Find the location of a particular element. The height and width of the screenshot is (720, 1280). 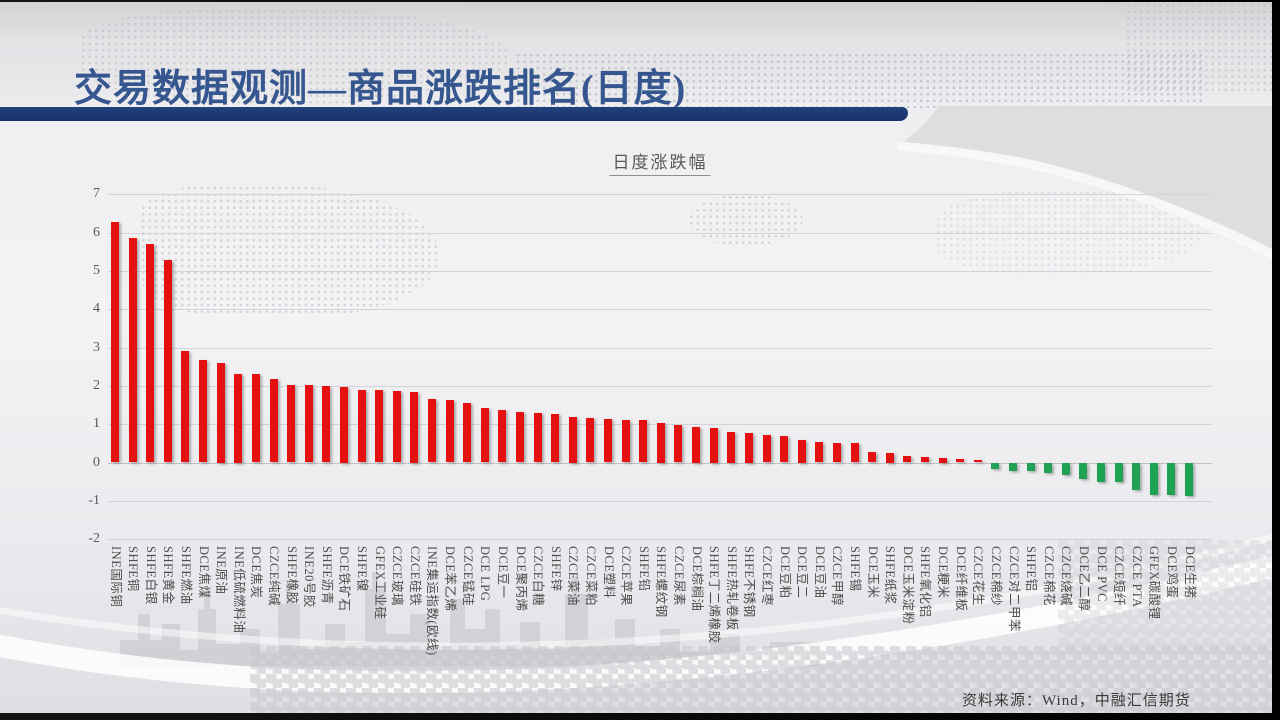

x-axis-label: SHFE氧化铝 is located at coordinates (925, 582).